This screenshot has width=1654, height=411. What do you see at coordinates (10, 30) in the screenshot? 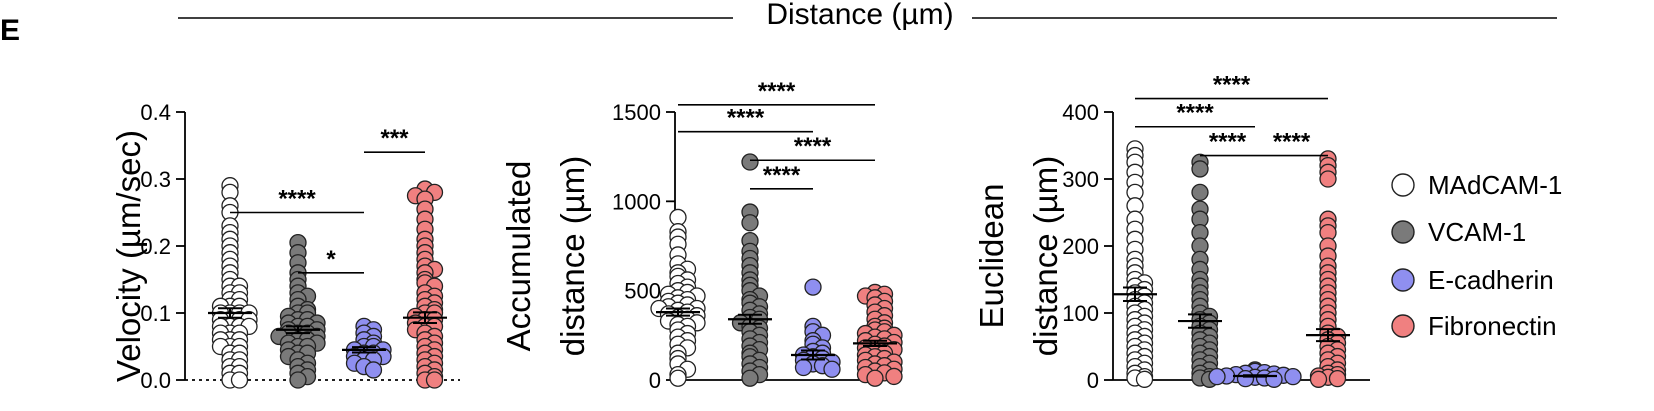
I see `panel-letter: E` at bounding box center [10, 30].